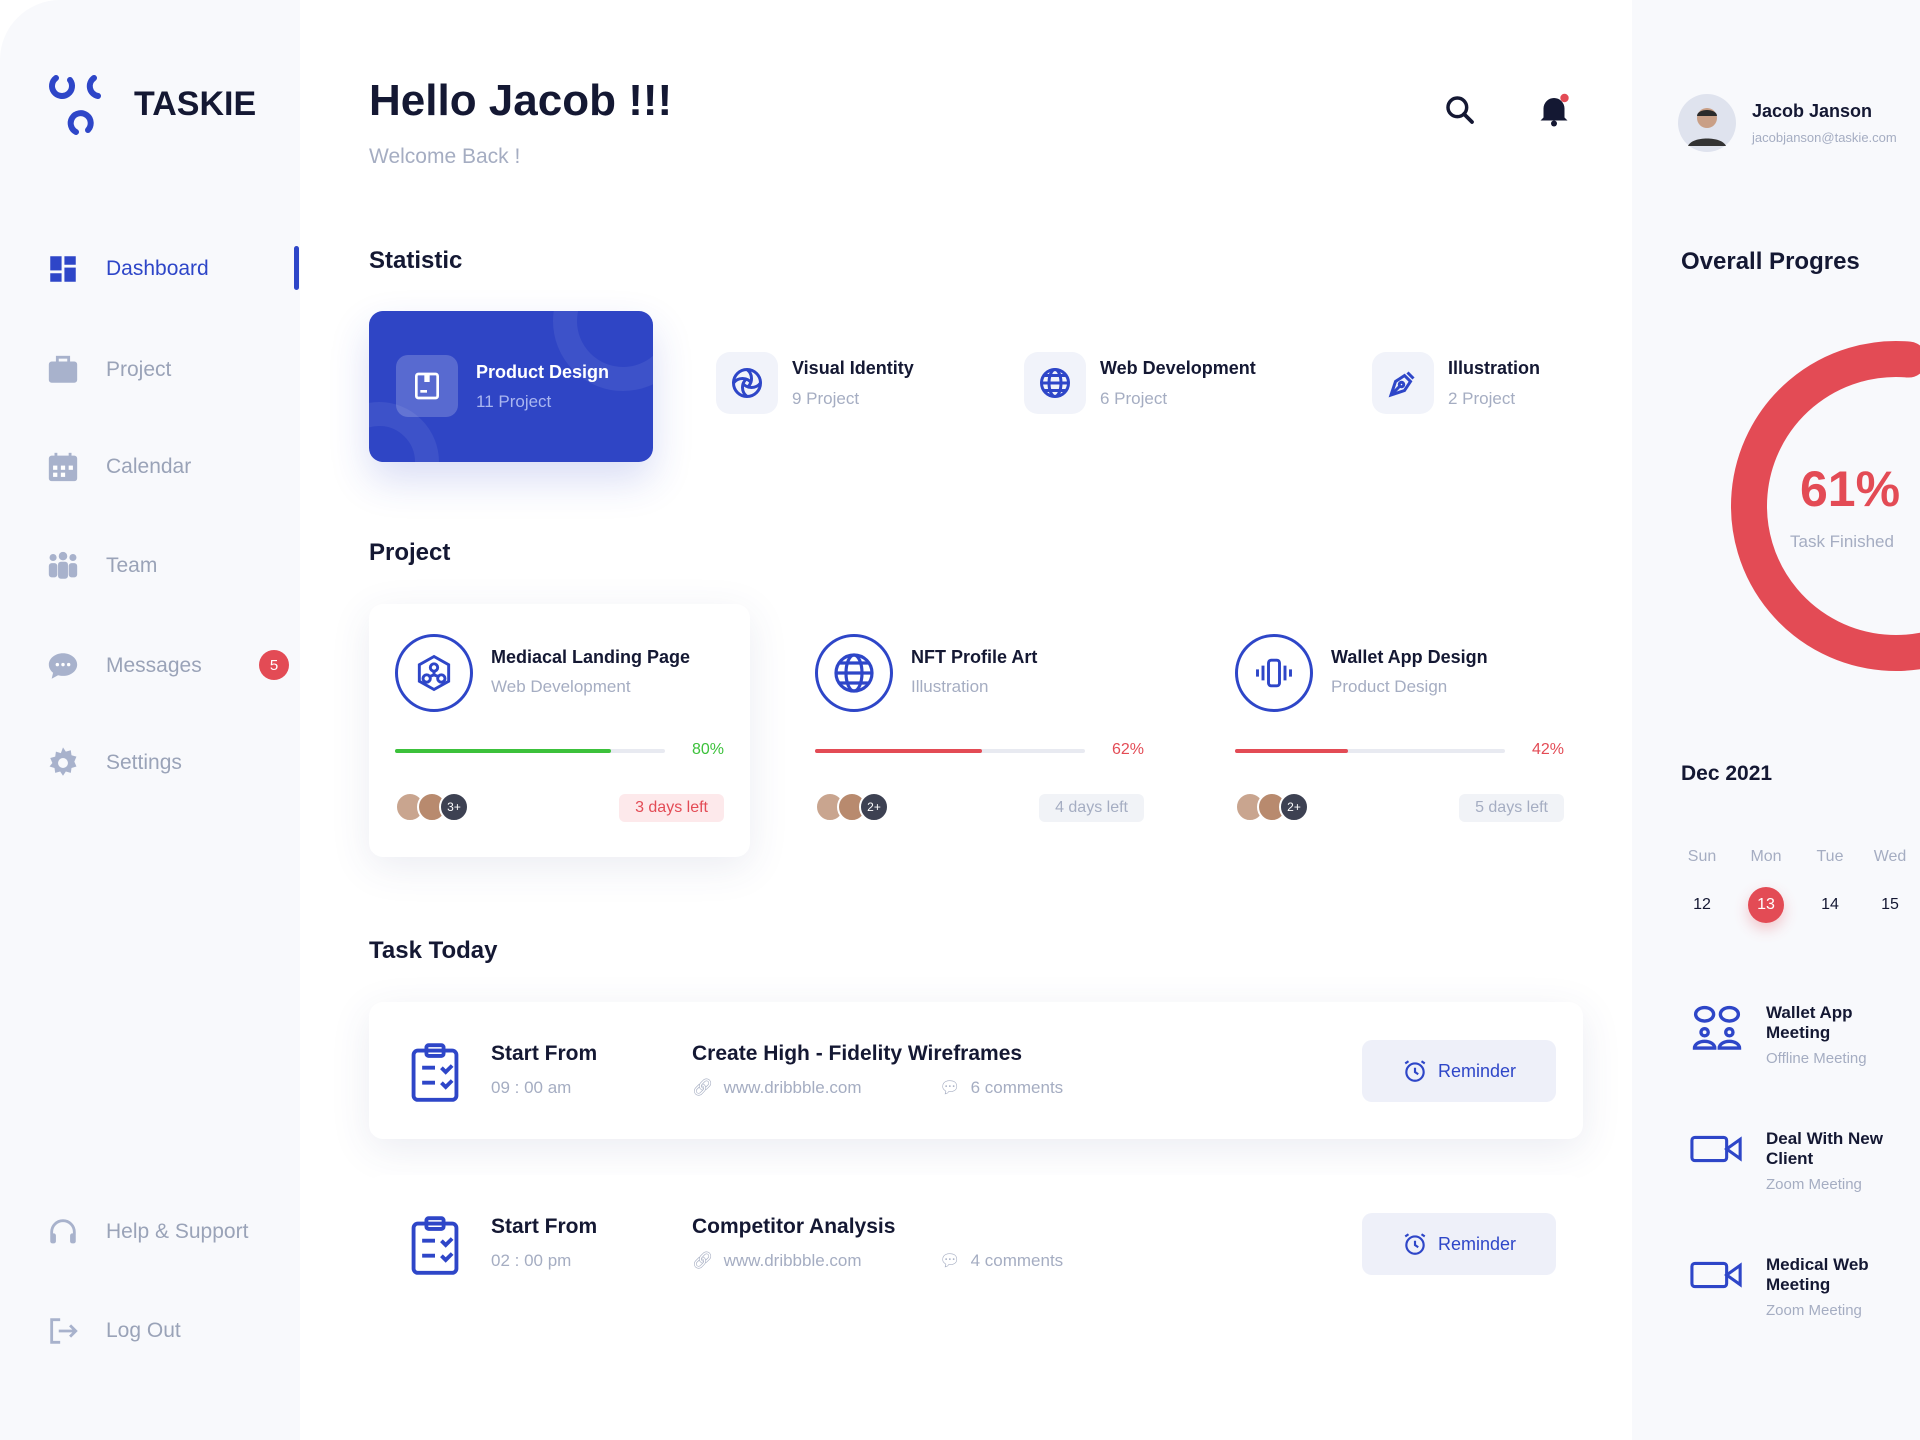 This screenshot has width=1920, height=1440. I want to click on meeting-item: Medical Web Meeting Zoom Meeting, so click(1802, 1287).